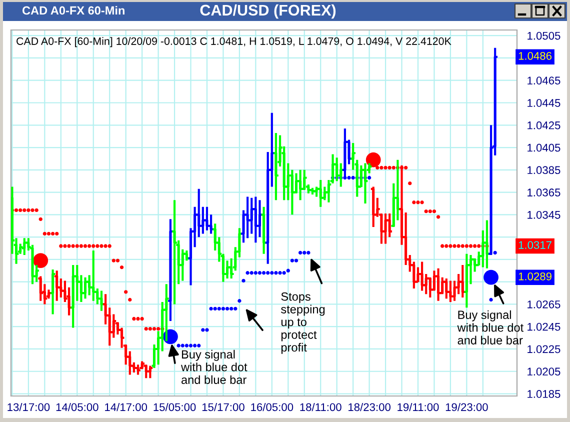  I want to click on y-tick-label: 1.0265, so click(544, 304).